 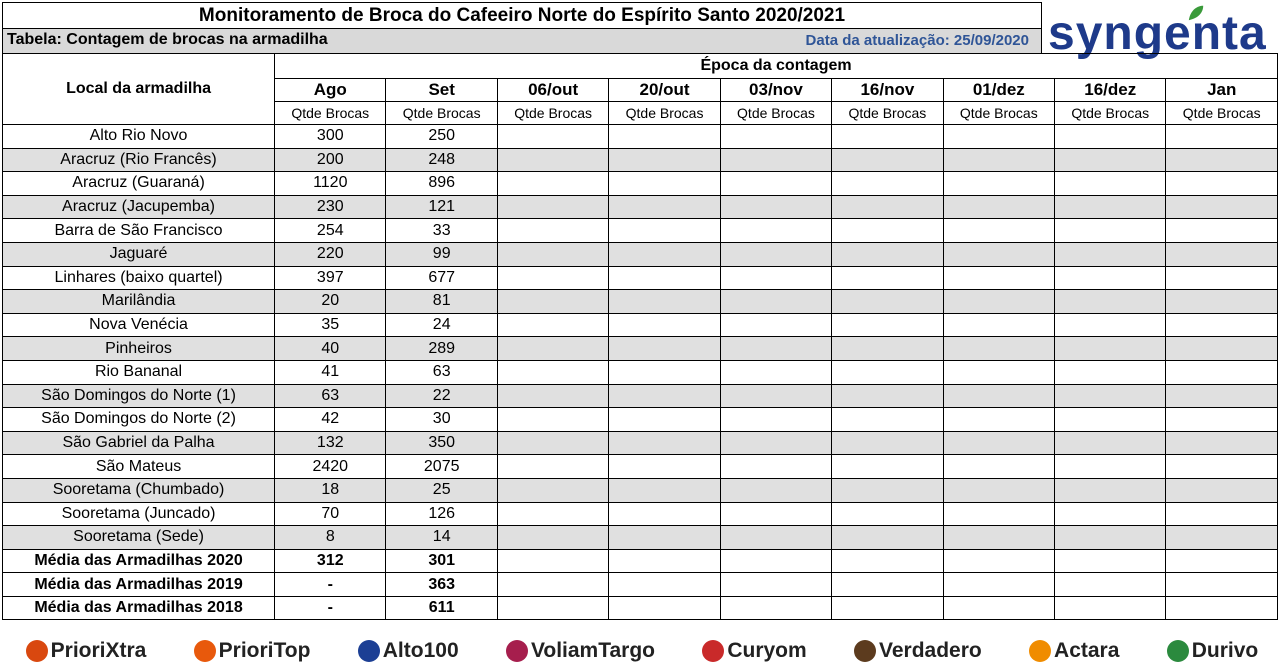 What do you see at coordinates (553, 90) in the screenshot?
I see `period-header: 06/out` at bounding box center [553, 90].